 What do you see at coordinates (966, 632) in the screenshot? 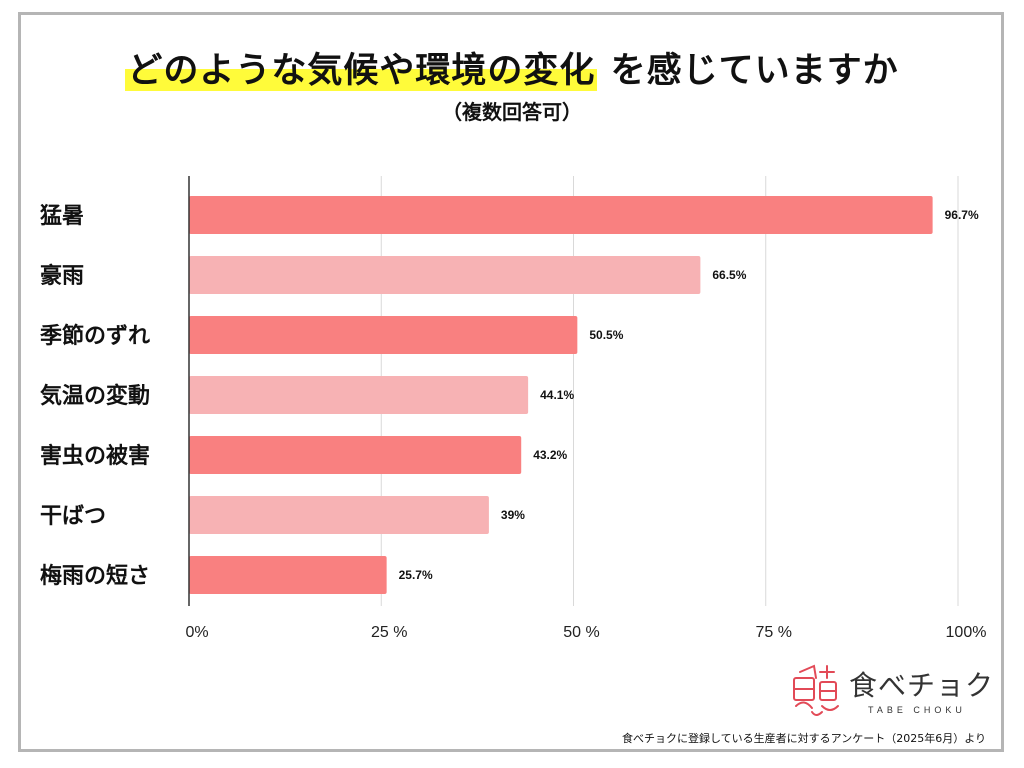
I see `x-tick-label: 100%` at bounding box center [966, 632].